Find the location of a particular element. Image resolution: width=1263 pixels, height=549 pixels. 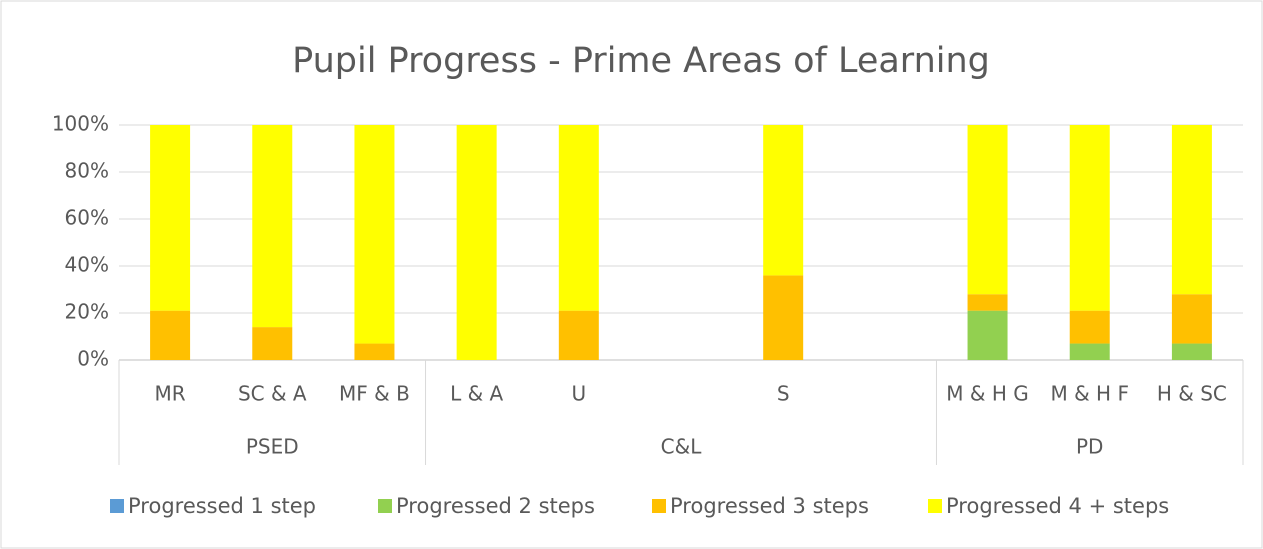

group-label: PSED is located at coordinates (272, 447).